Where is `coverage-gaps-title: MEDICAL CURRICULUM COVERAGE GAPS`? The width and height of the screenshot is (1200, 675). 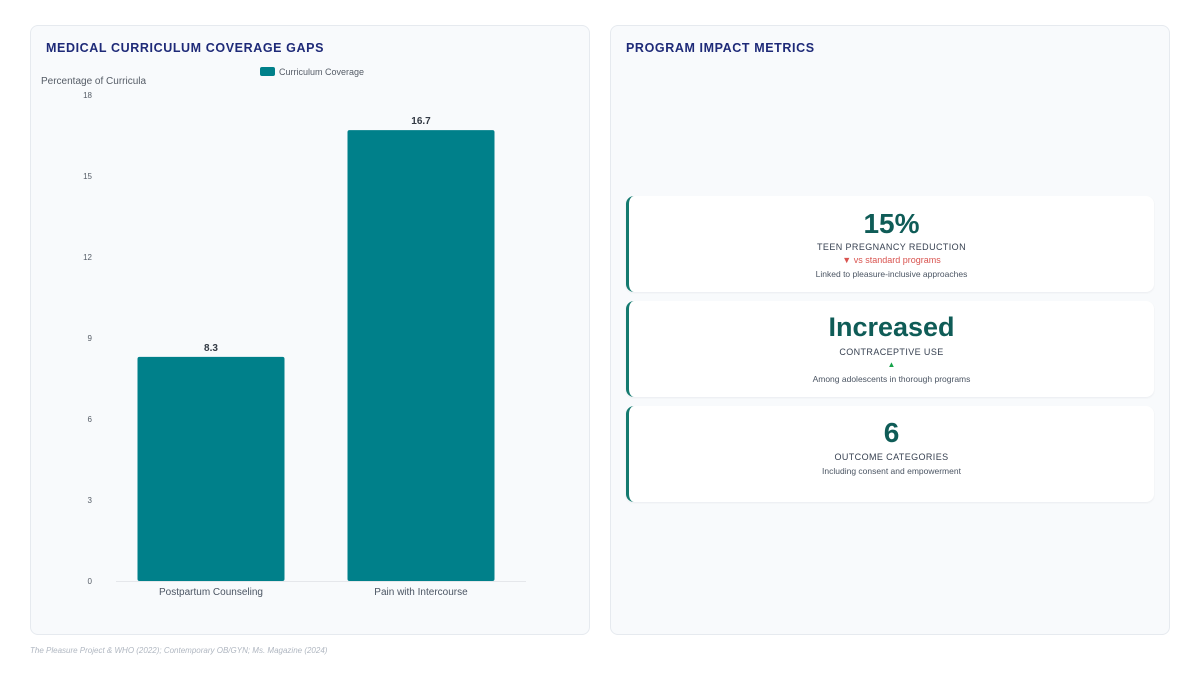
coverage-gaps-title: MEDICAL CURRICULUM COVERAGE GAPS is located at coordinates (185, 48).